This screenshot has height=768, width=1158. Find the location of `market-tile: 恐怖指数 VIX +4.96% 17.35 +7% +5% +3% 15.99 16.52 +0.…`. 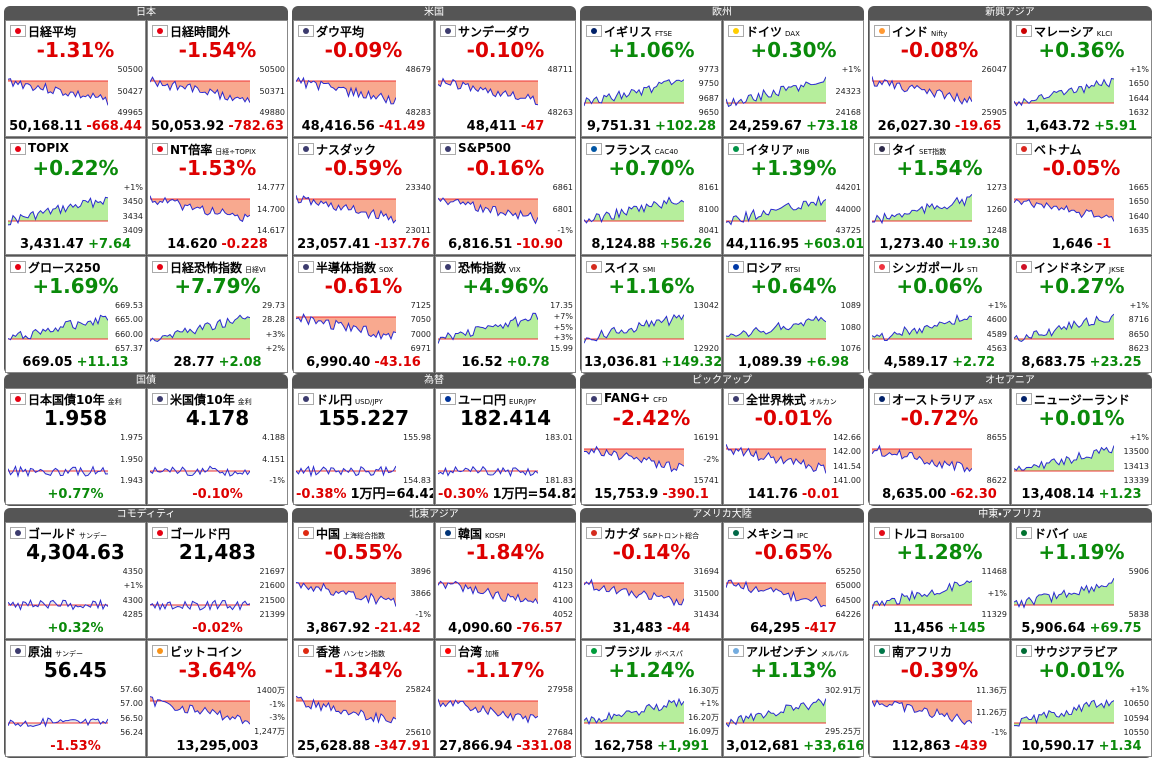

market-tile: 恐怖指数 VIX +4.96% 17.35 +7% +5% +3% 15.99 16.52 +0.… is located at coordinates (505, 314).